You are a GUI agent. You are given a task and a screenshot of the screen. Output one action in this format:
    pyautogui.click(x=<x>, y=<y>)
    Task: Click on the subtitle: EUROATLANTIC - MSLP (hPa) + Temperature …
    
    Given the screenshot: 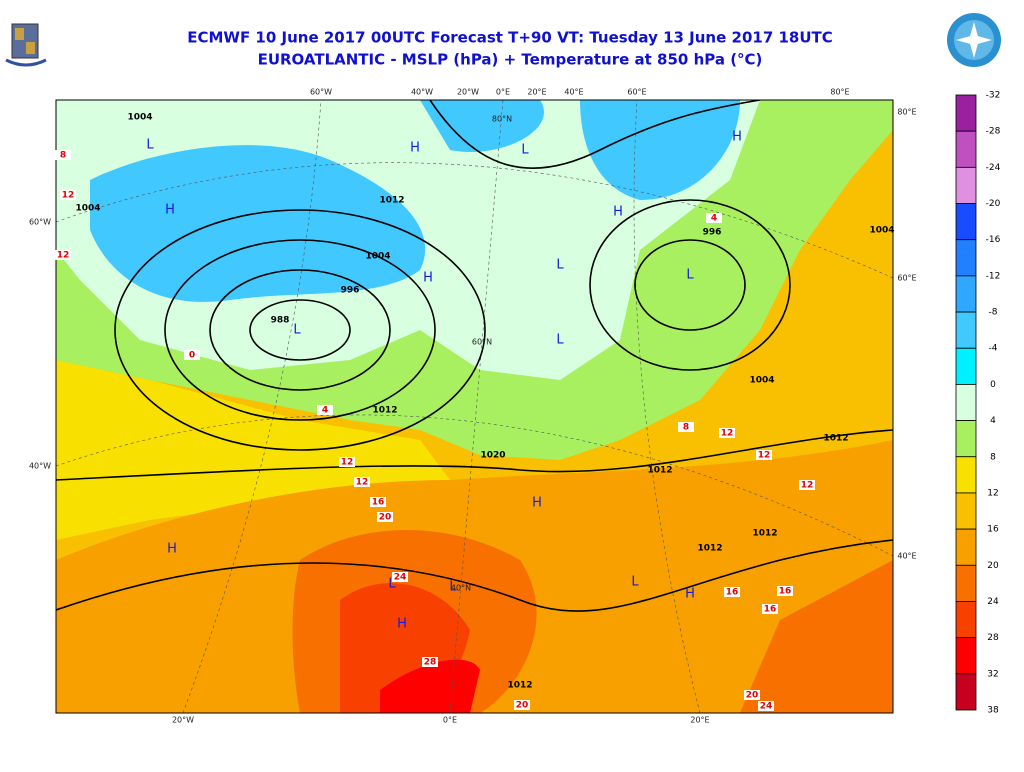 What is the action you would take?
    pyautogui.click(x=510, y=60)
    